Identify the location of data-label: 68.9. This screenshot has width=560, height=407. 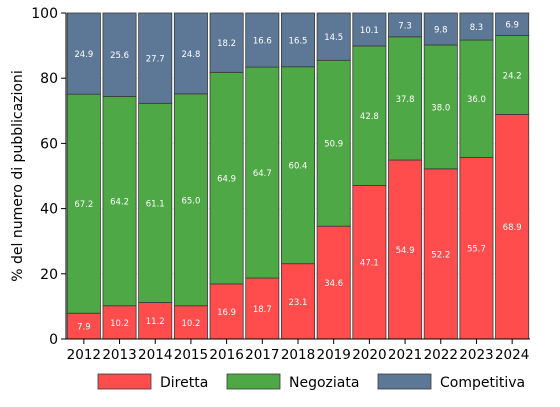
(512, 228).